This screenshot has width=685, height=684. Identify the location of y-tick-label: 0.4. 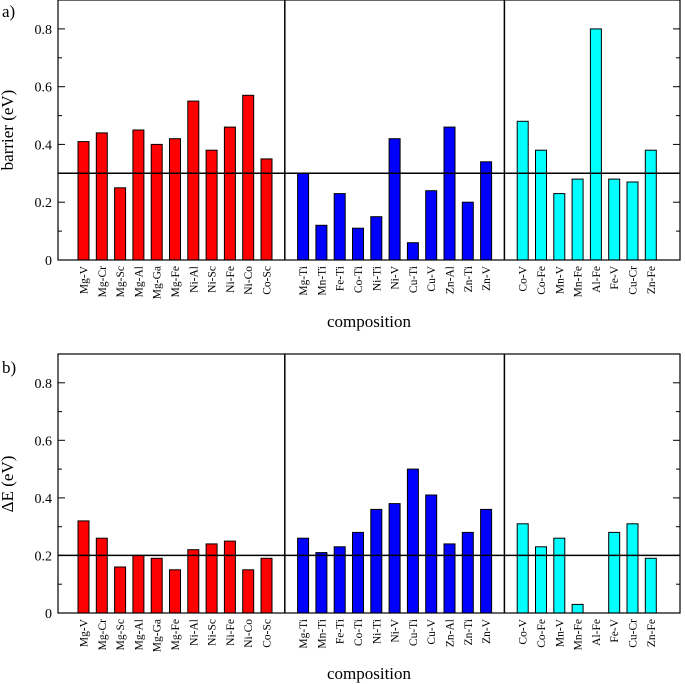
(44, 145).